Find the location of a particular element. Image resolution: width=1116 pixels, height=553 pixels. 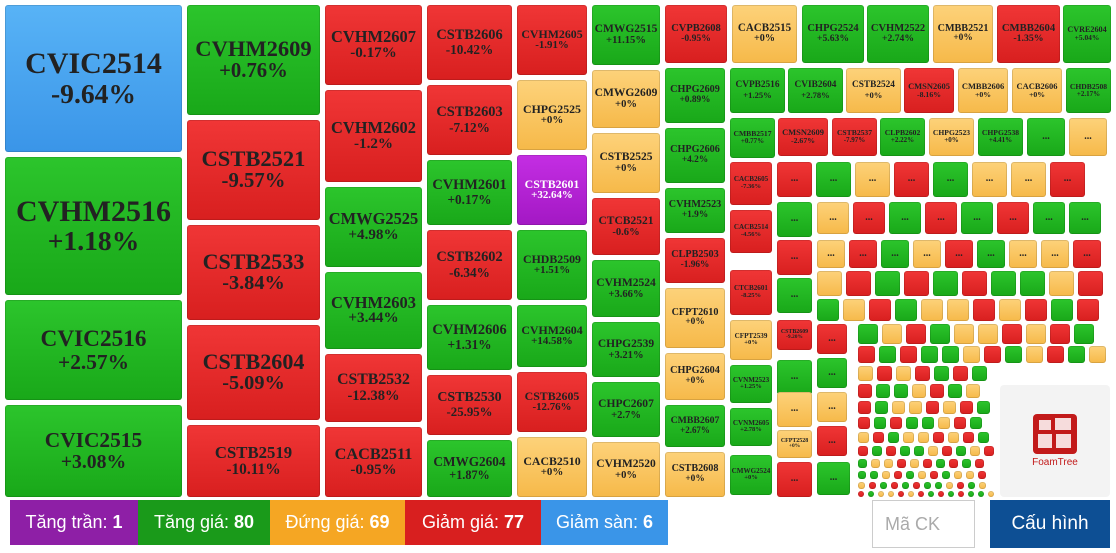

tile: CFPT2610 +0% is located at coordinates (695, 318).